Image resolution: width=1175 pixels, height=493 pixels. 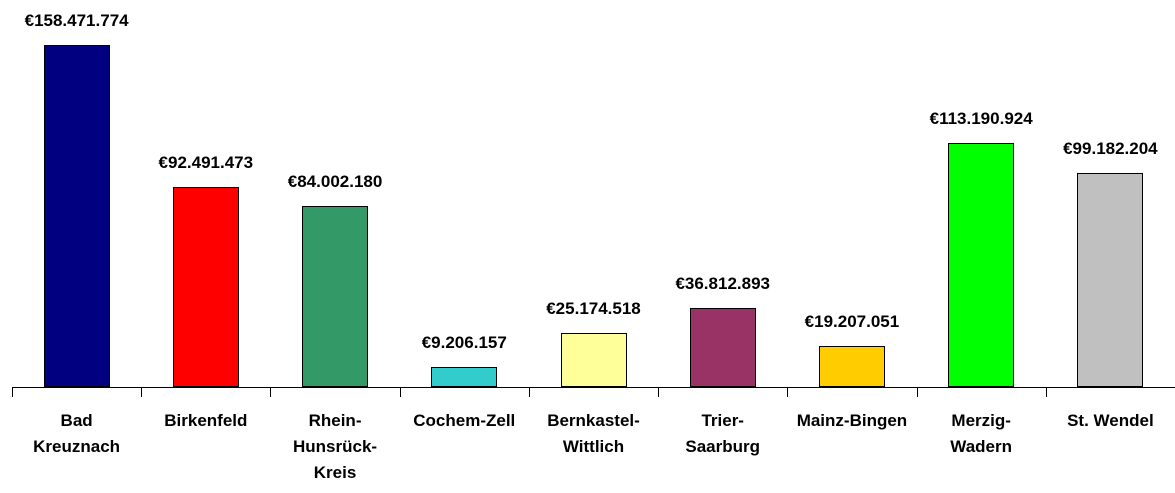 What do you see at coordinates (723, 433) in the screenshot?
I see `x-tick-label: Trier-Saarburg` at bounding box center [723, 433].